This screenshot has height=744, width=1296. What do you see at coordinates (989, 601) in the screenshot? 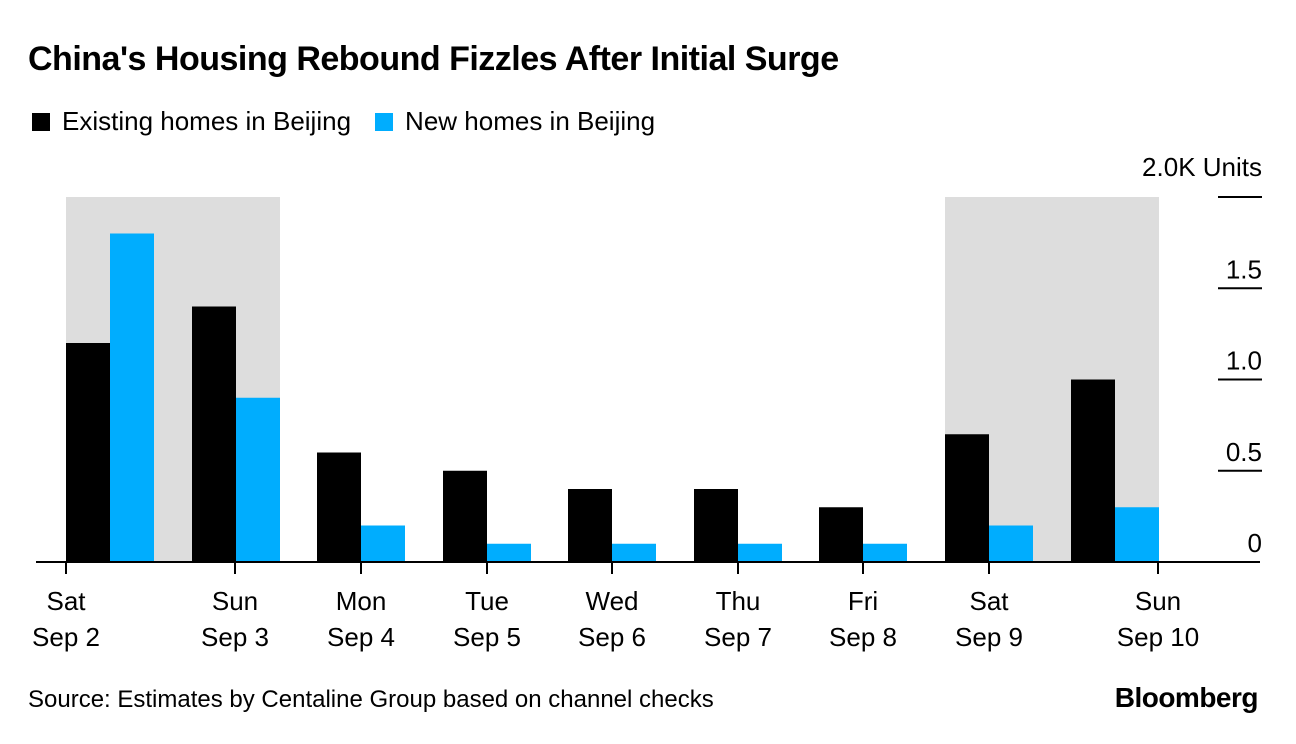
I see `x-tick-label-weekday-7: Sat` at bounding box center [989, 601].